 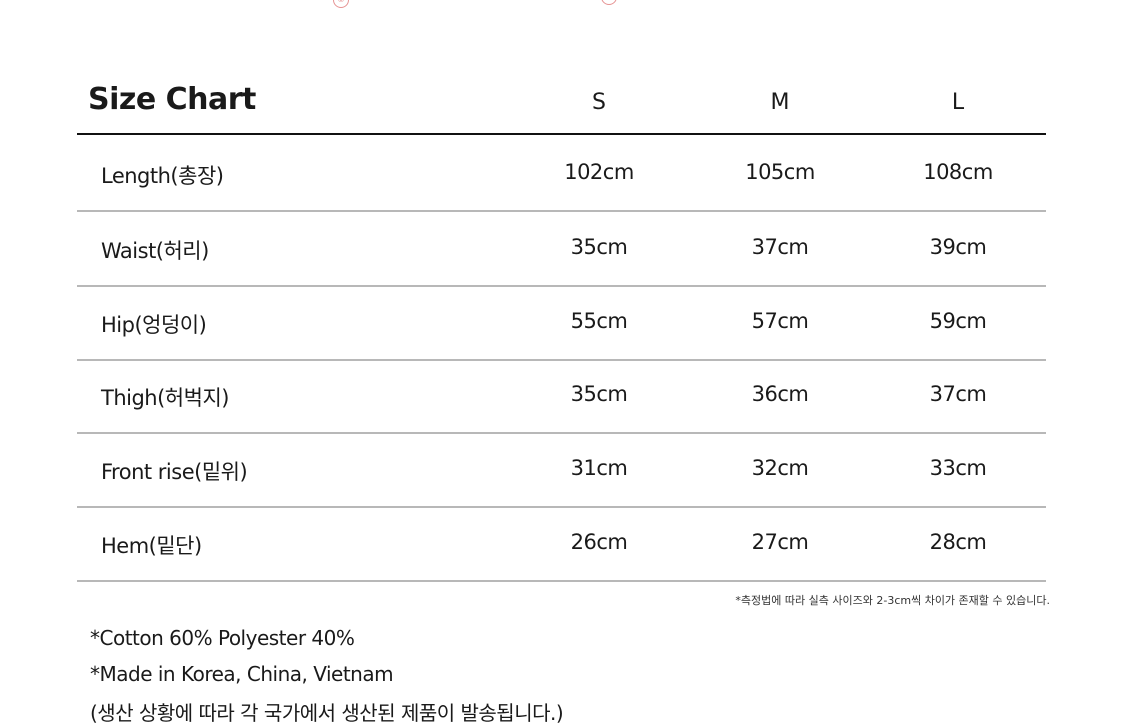 I want to click on row-label: Front rise(밑위), so click(x=174, y=472).